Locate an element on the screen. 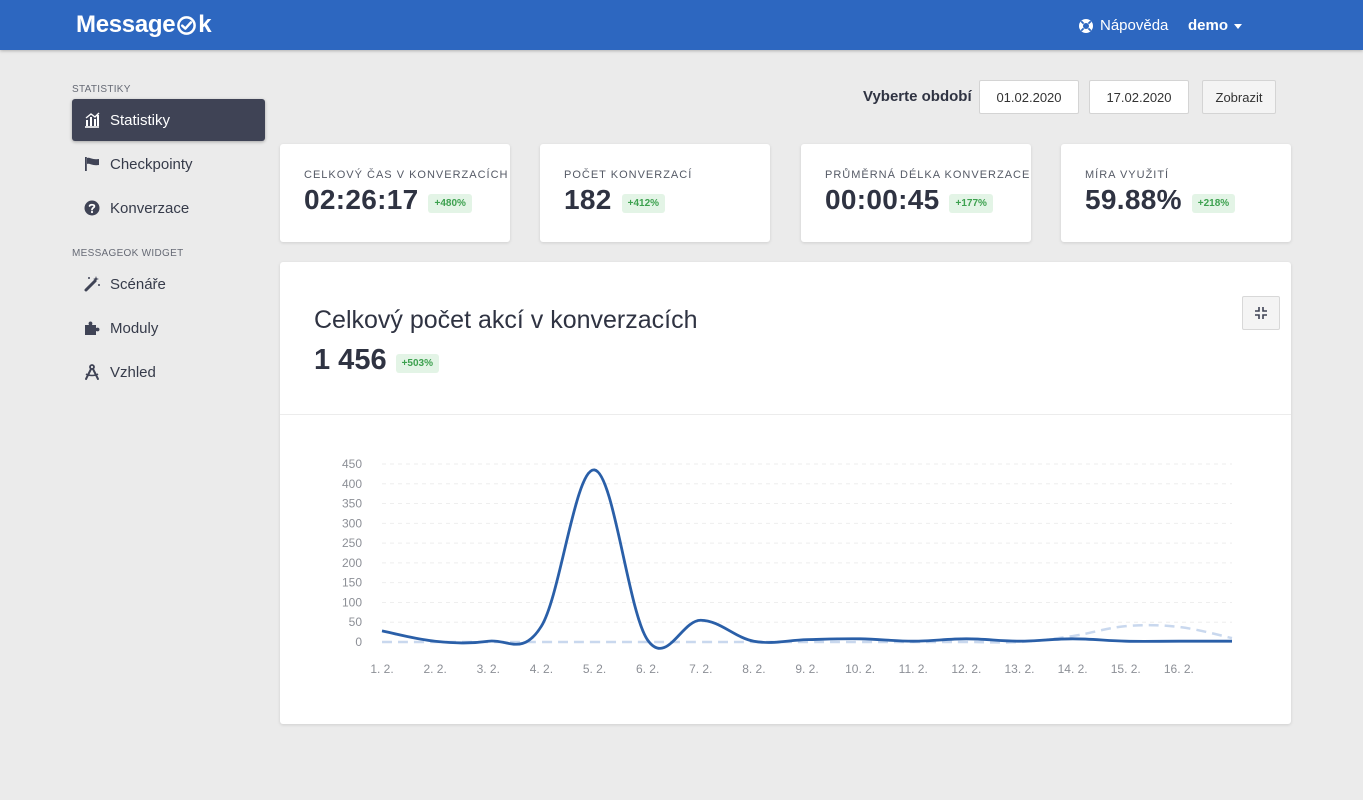 The width and height of the screenshot is (1363, 800). x-tick-label: 4. 2. is located at coordinates (541, 669).